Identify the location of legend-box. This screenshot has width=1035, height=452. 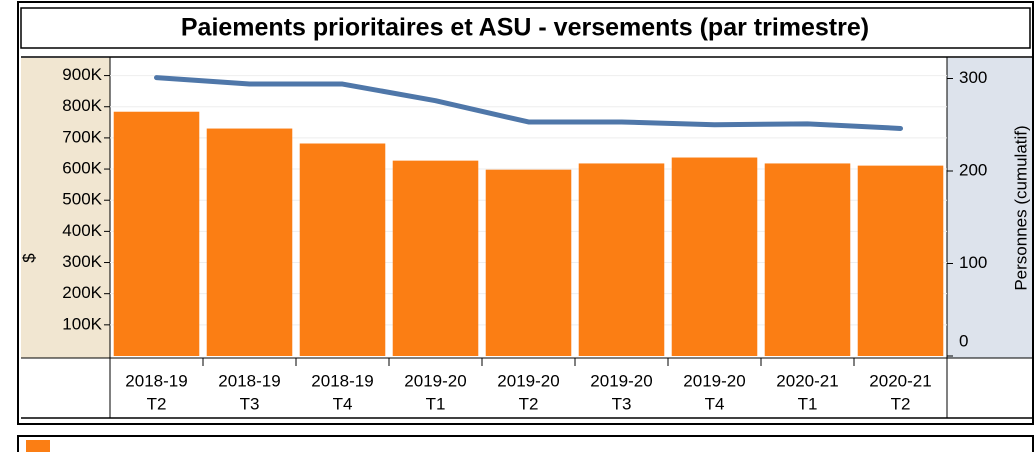
(525, 443).